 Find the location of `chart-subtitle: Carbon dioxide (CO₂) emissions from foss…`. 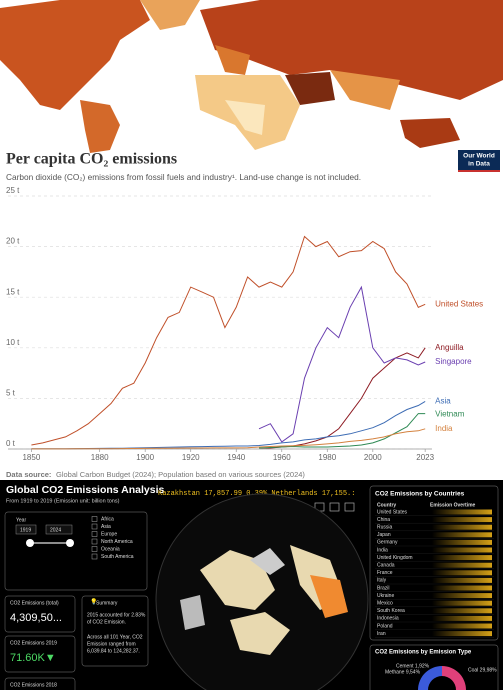

chart-subtitle: Carbon dioxide (CO₂) emissions from foss… is located at coordinates (183, 177).